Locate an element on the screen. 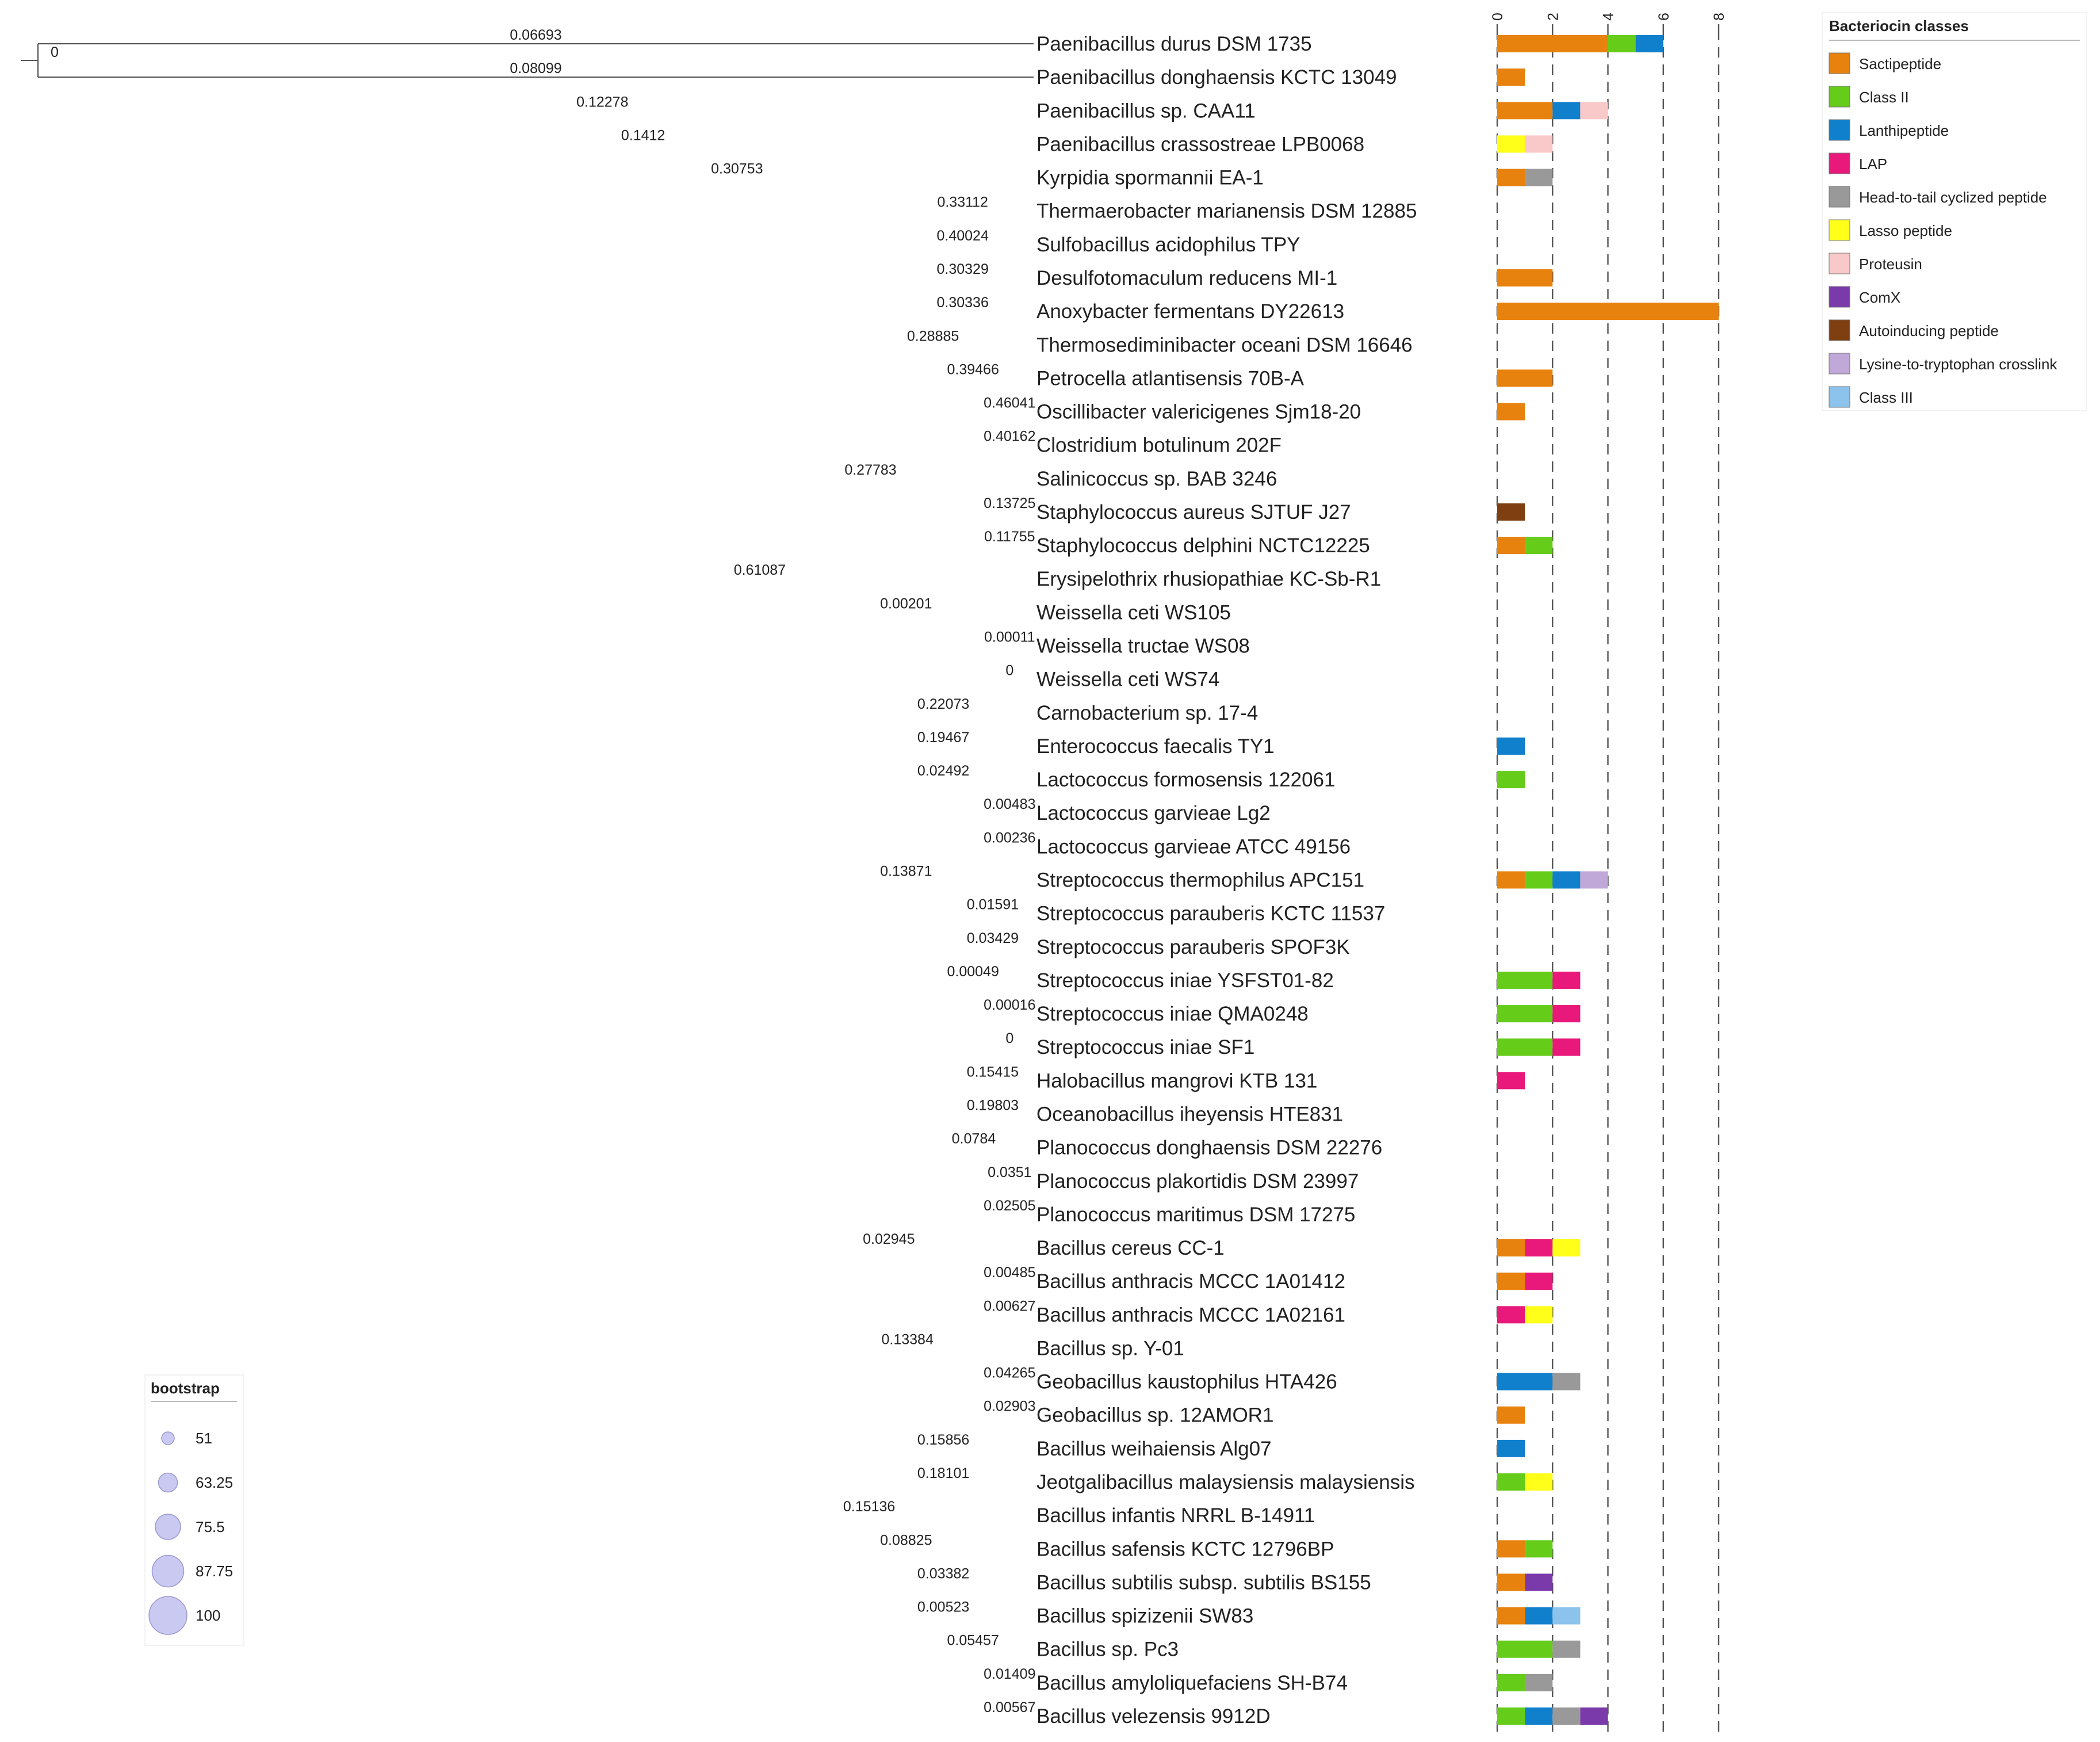  legend-label: Class III is located at coordinates (1886, 397).